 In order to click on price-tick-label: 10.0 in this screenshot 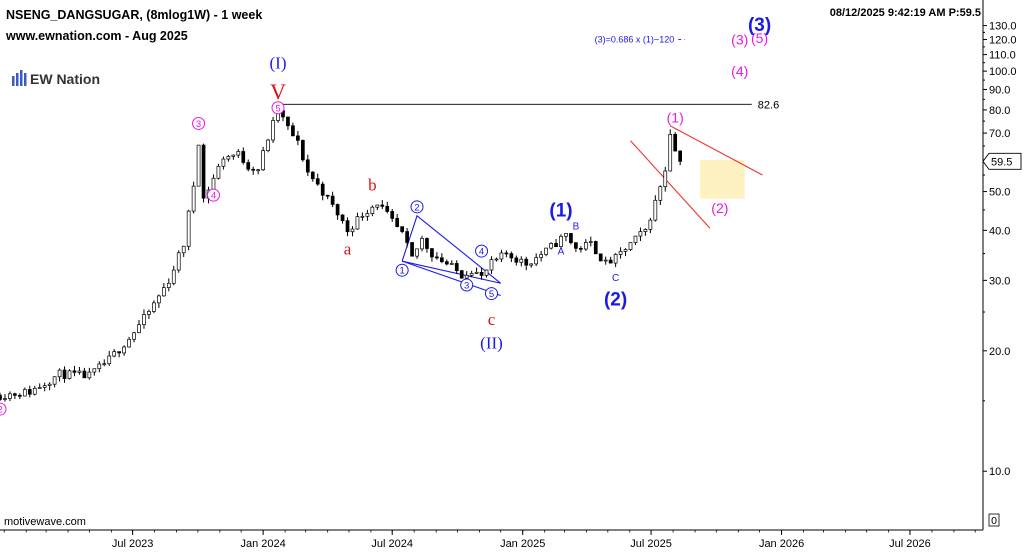, I will do `click(999, 472)`.